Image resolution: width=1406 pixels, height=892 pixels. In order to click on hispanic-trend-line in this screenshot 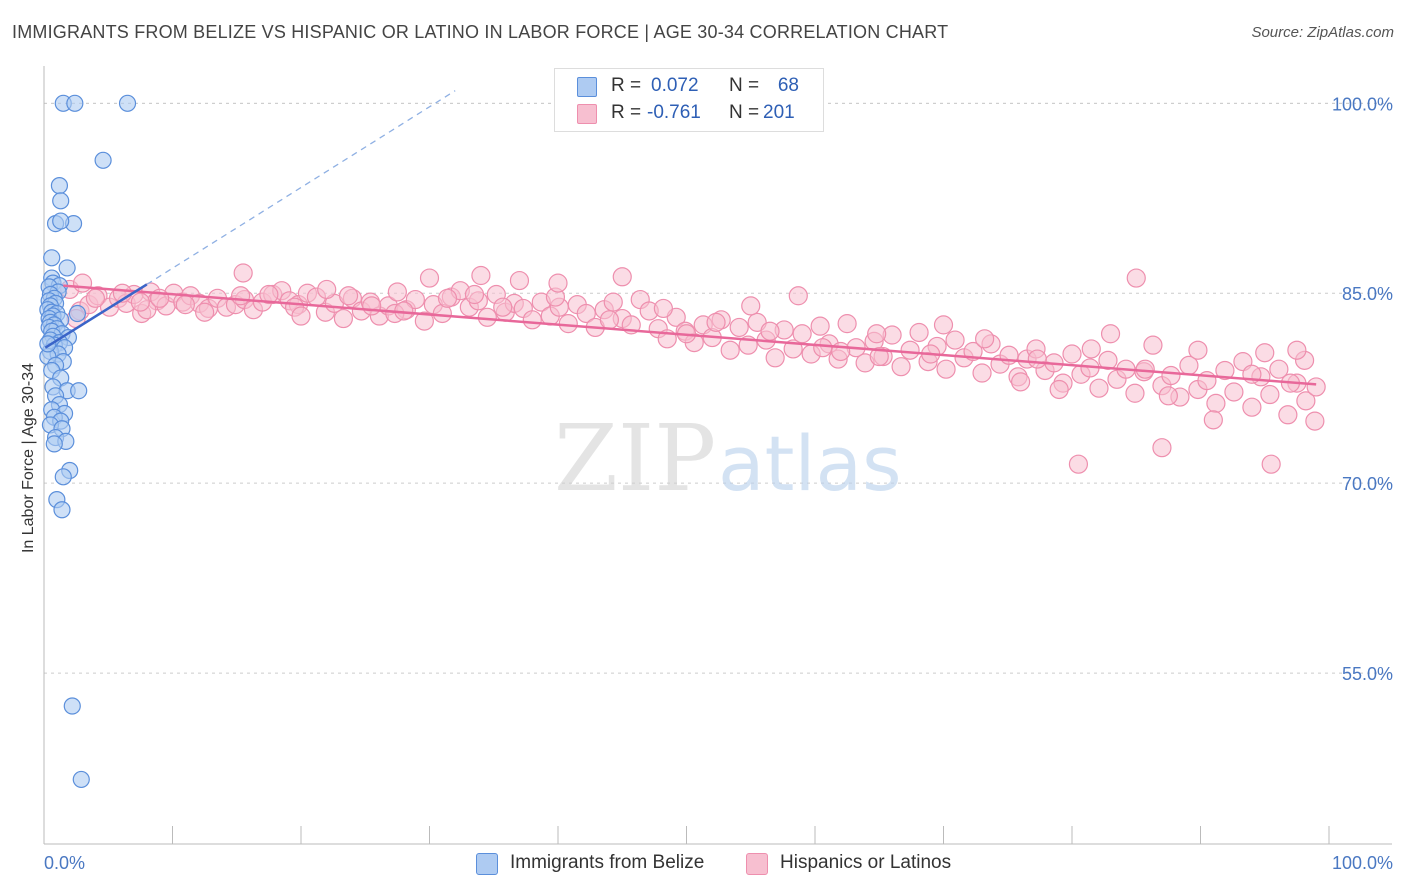, I will do `click(690, 335)`.